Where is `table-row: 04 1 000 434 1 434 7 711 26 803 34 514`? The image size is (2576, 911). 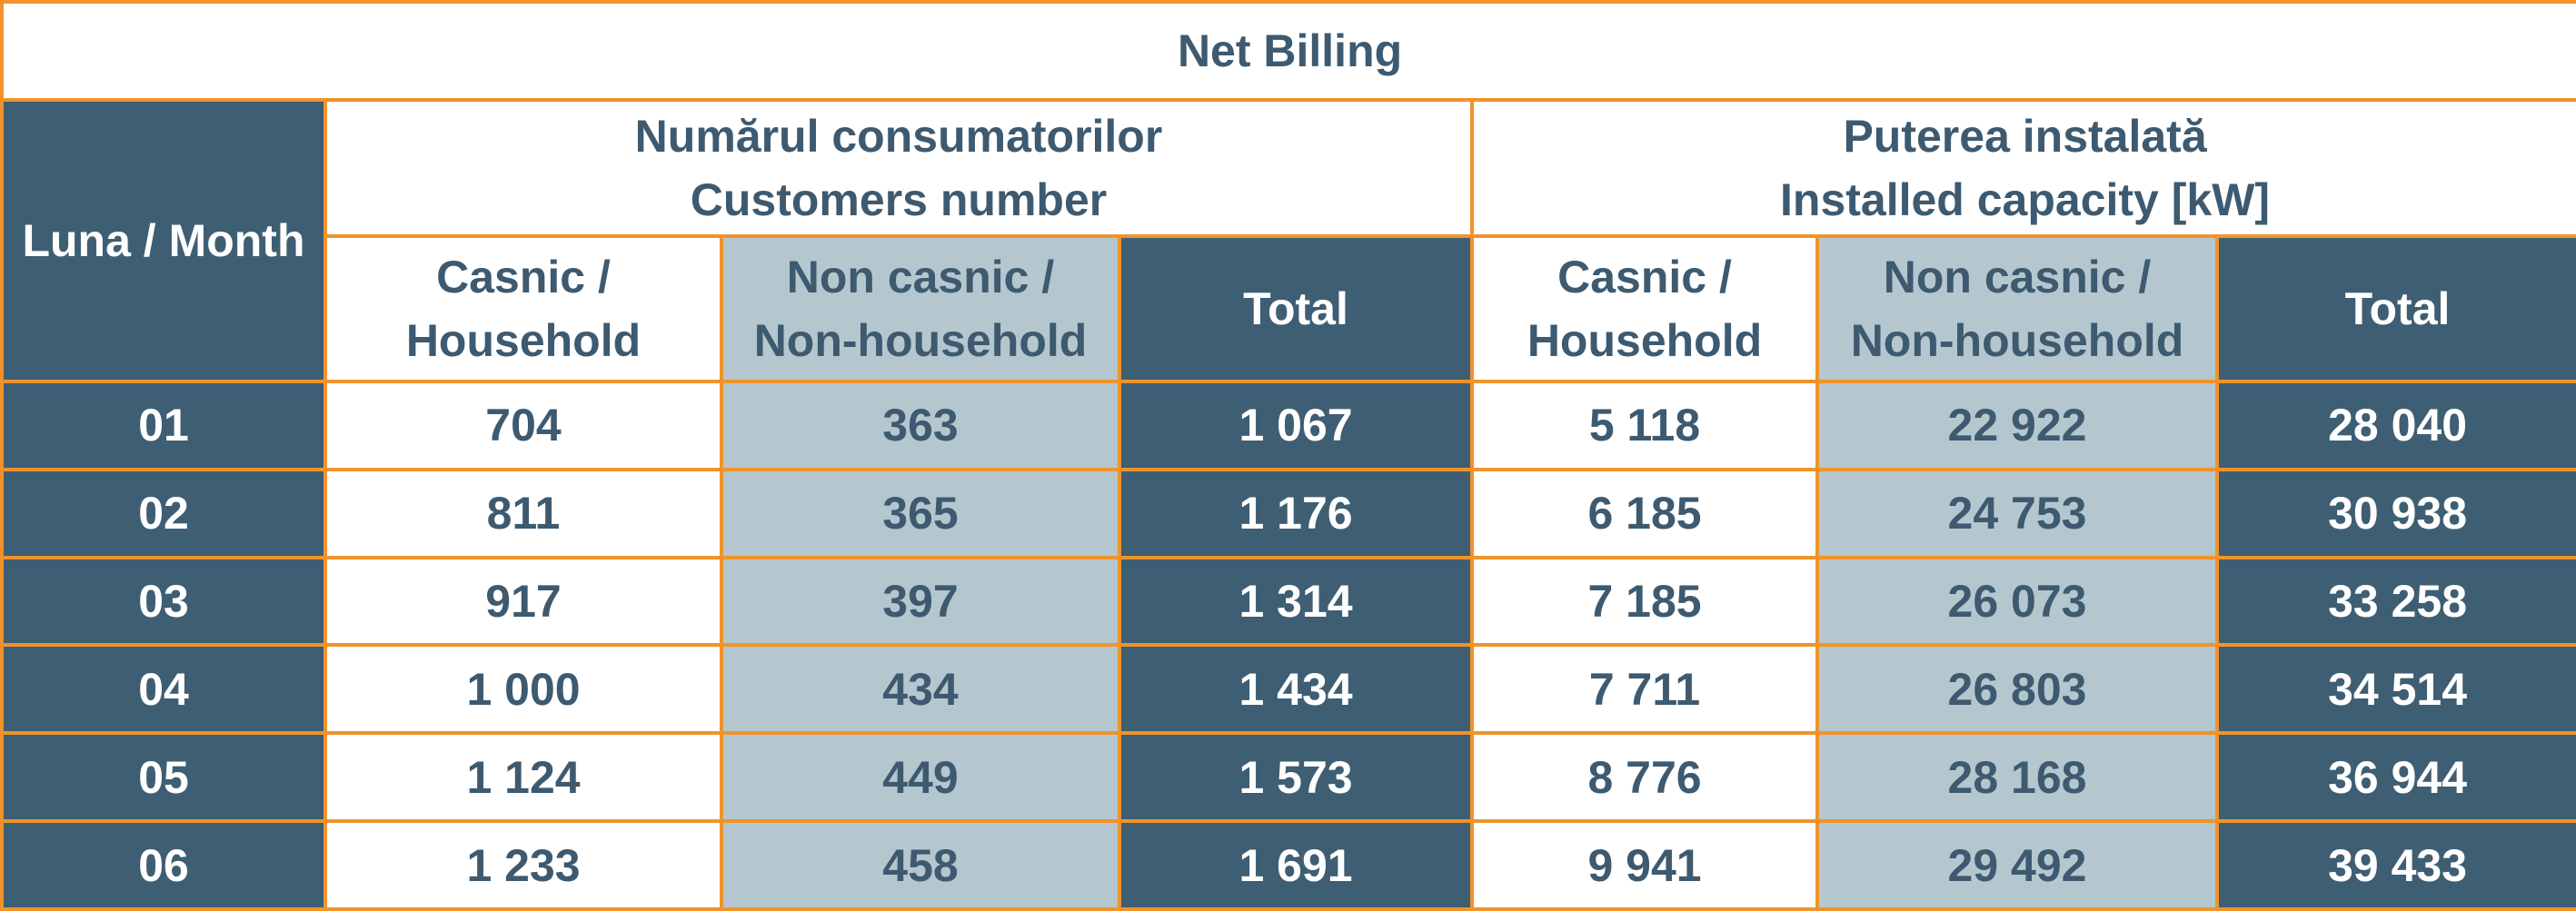
table-row: 04 1 000 434 1 434 7 711 26 803 34 514 is located at coordinates (1288, 689).